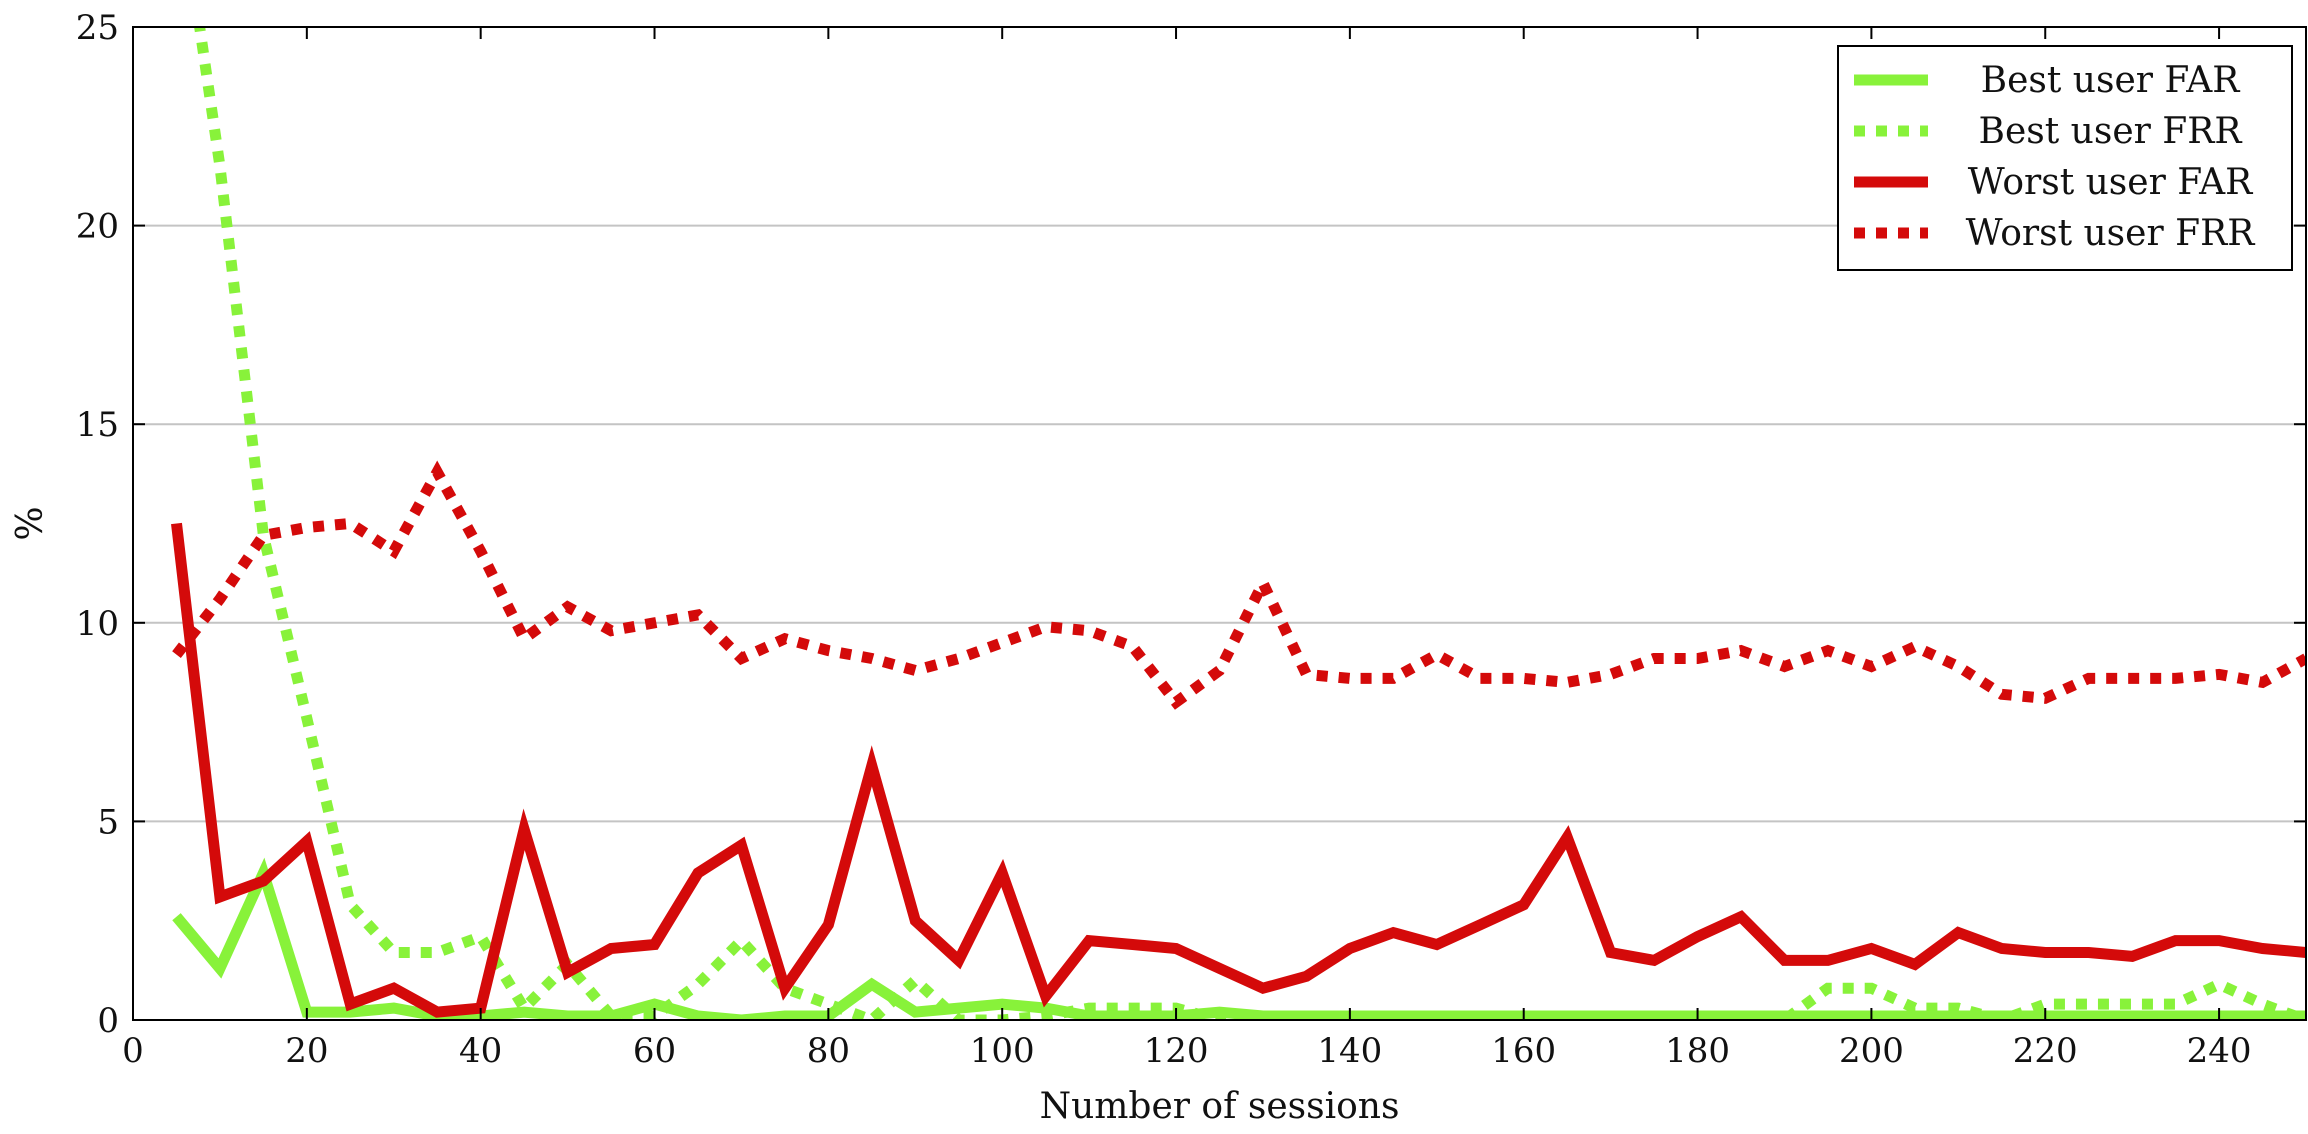  What do you see at coordinates (97, 227) in the screenshot?
I see `y-tick-label: 20` at bounding box center [97, 227].